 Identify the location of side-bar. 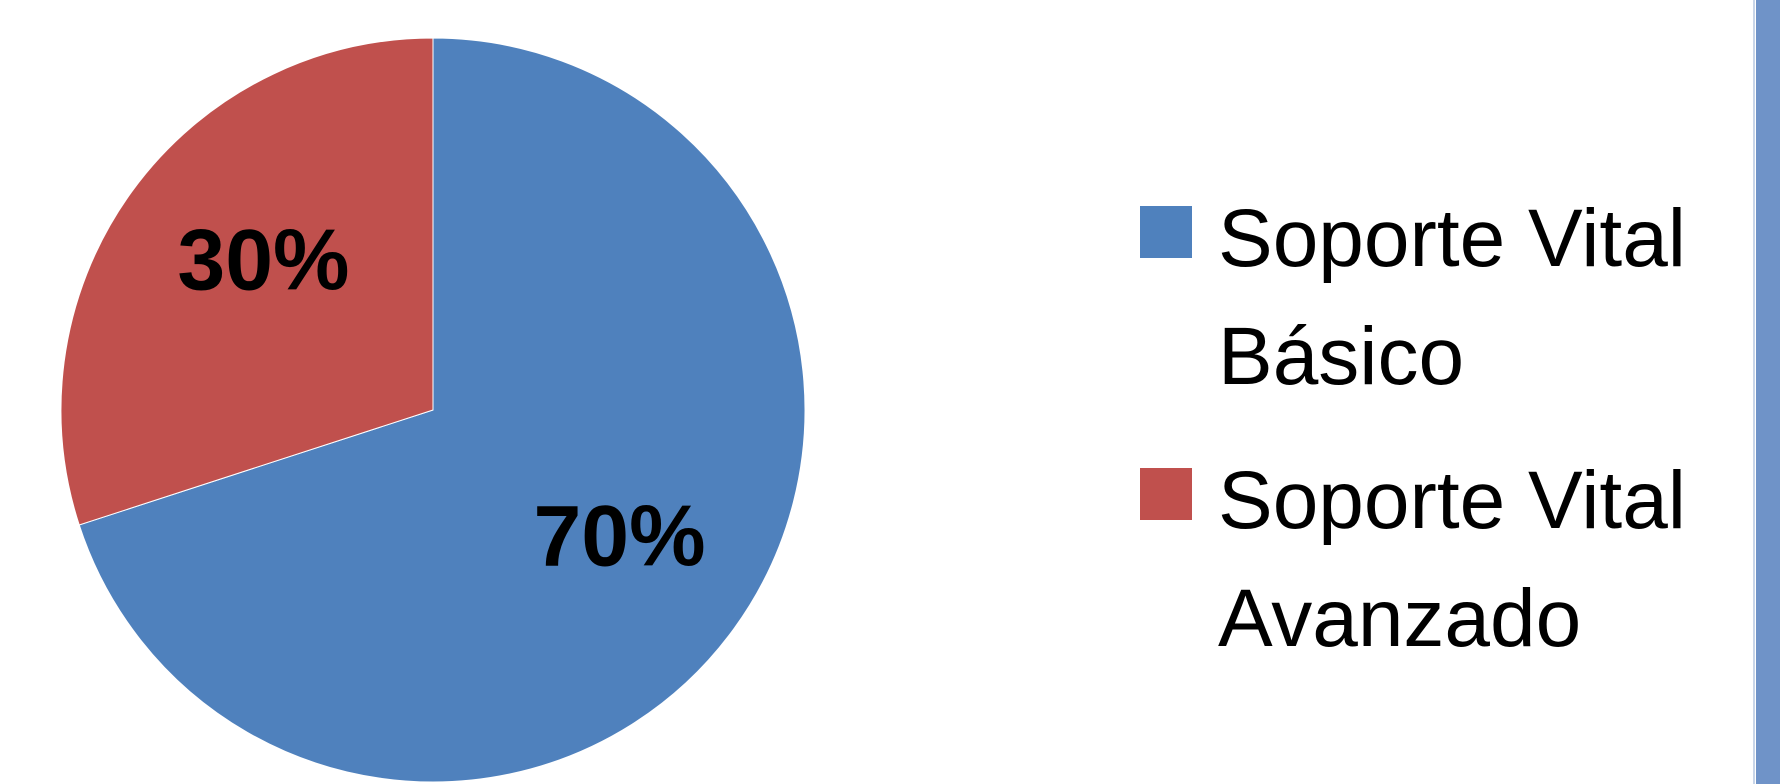
(1768, 392).